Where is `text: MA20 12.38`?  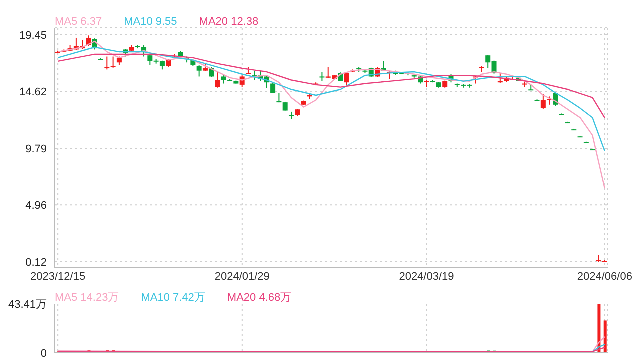
text: MA20 12.38 is located at coordinates (229, 22).